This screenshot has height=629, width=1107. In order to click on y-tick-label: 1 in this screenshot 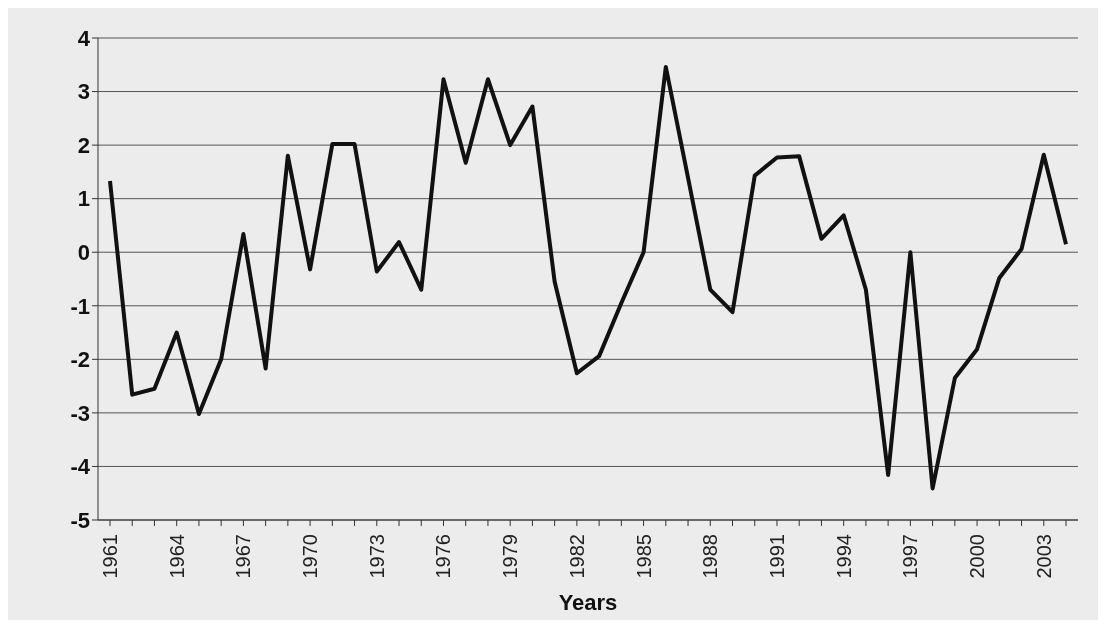, I will do `click(83, 199)`.